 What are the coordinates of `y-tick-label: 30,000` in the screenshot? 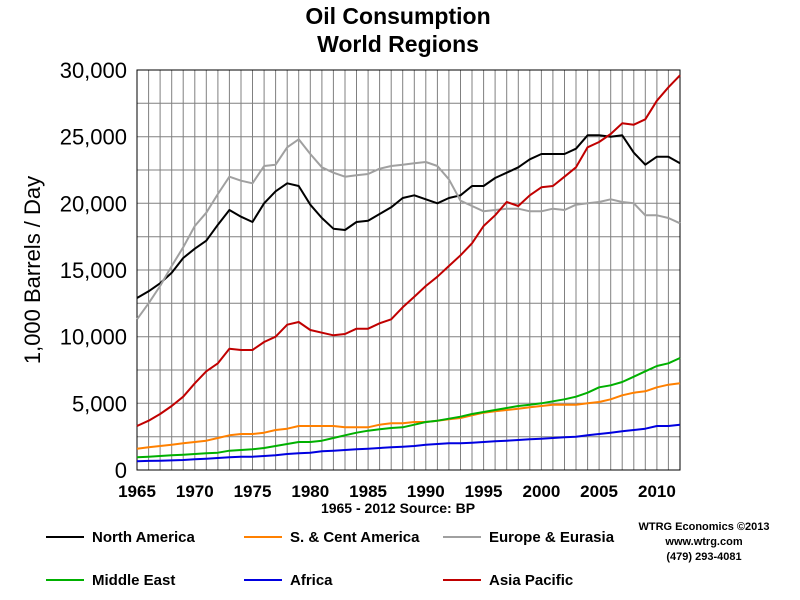 It's located at (93, 70).